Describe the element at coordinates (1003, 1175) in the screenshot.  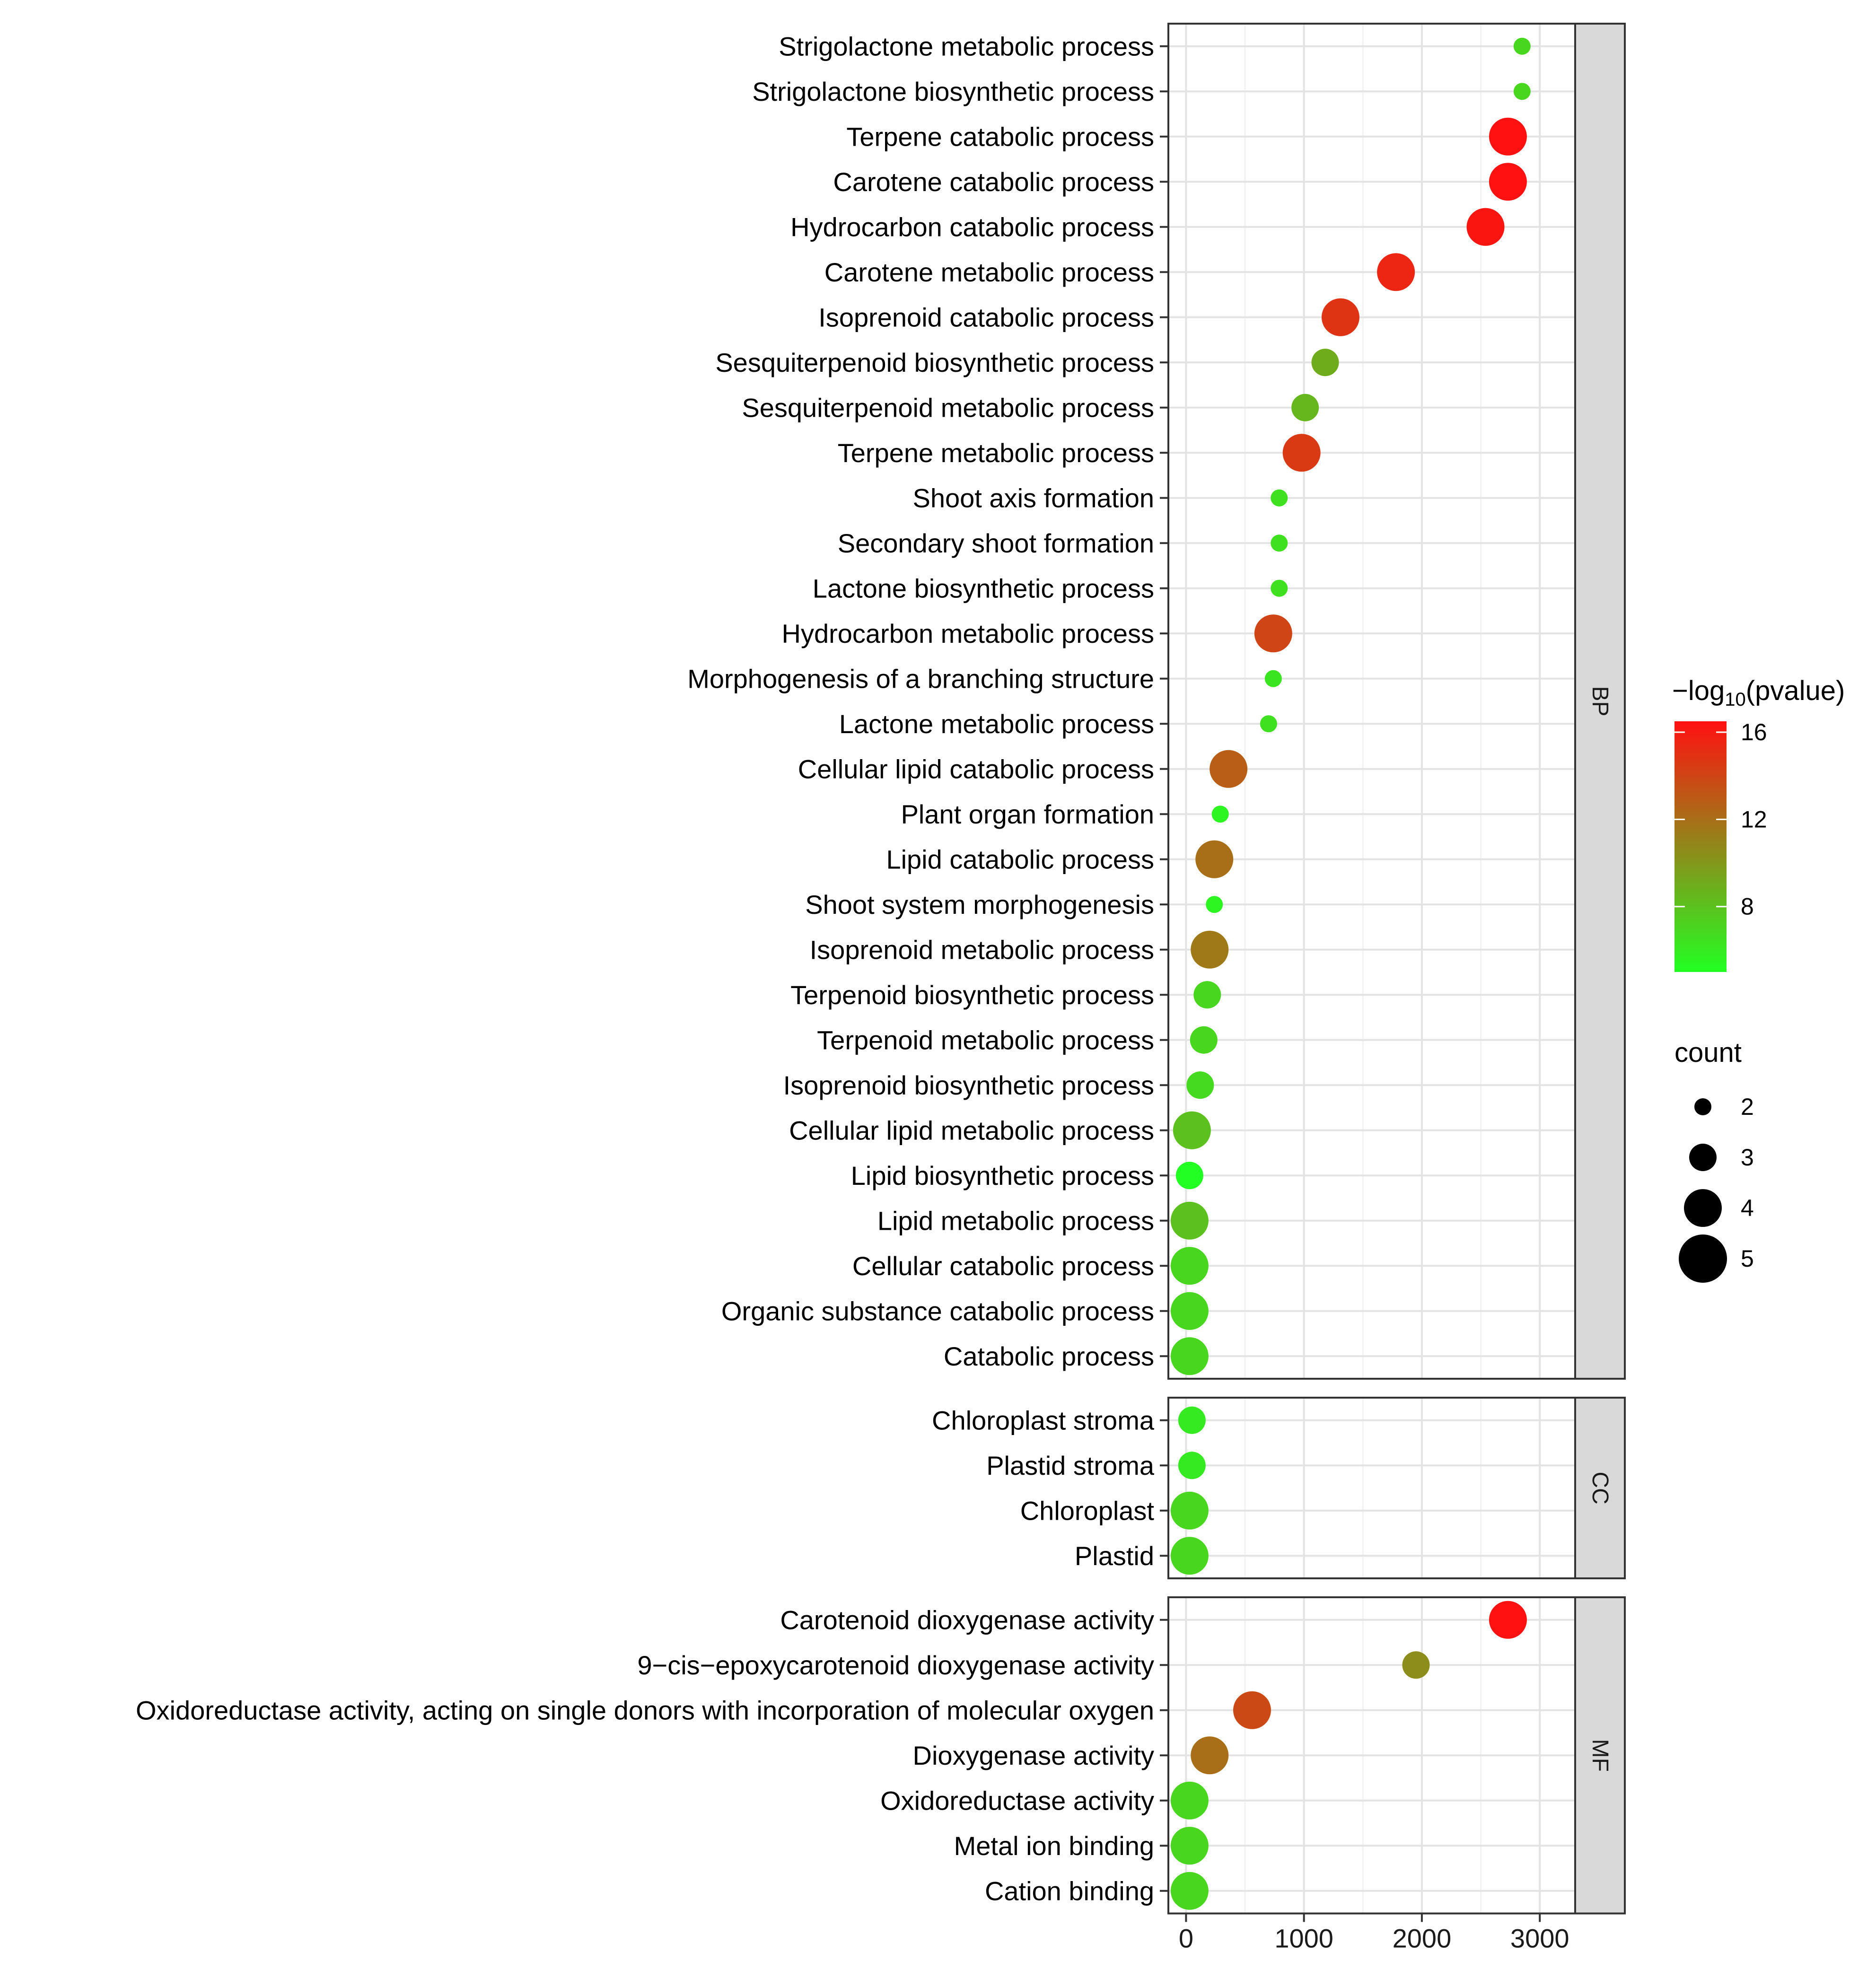
I see `term-label: Lipid biosynthetic process` at that location.